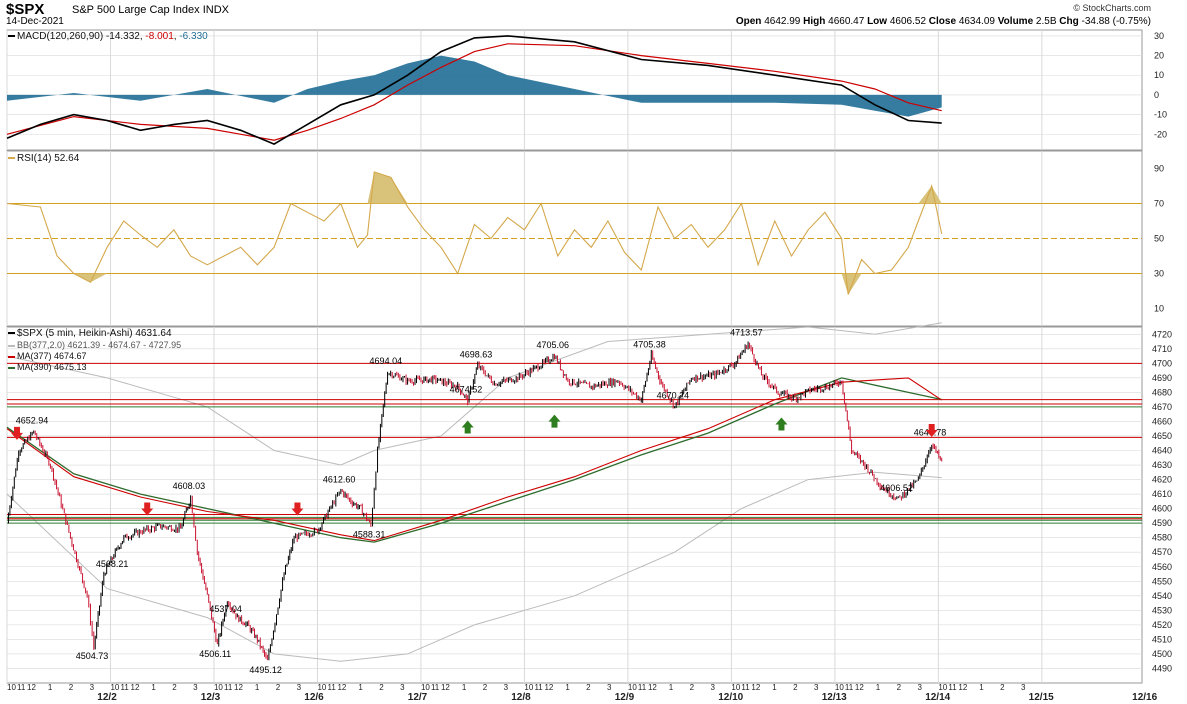 The image size is (1187, 704). I want to click on price-annotation: 4705.06, so click(552, 345).